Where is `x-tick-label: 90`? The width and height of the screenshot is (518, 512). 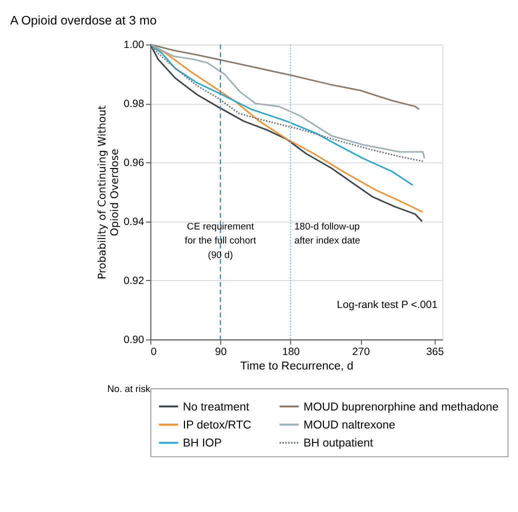 x-tick-label: 90 is located at coordinates (221, 352).